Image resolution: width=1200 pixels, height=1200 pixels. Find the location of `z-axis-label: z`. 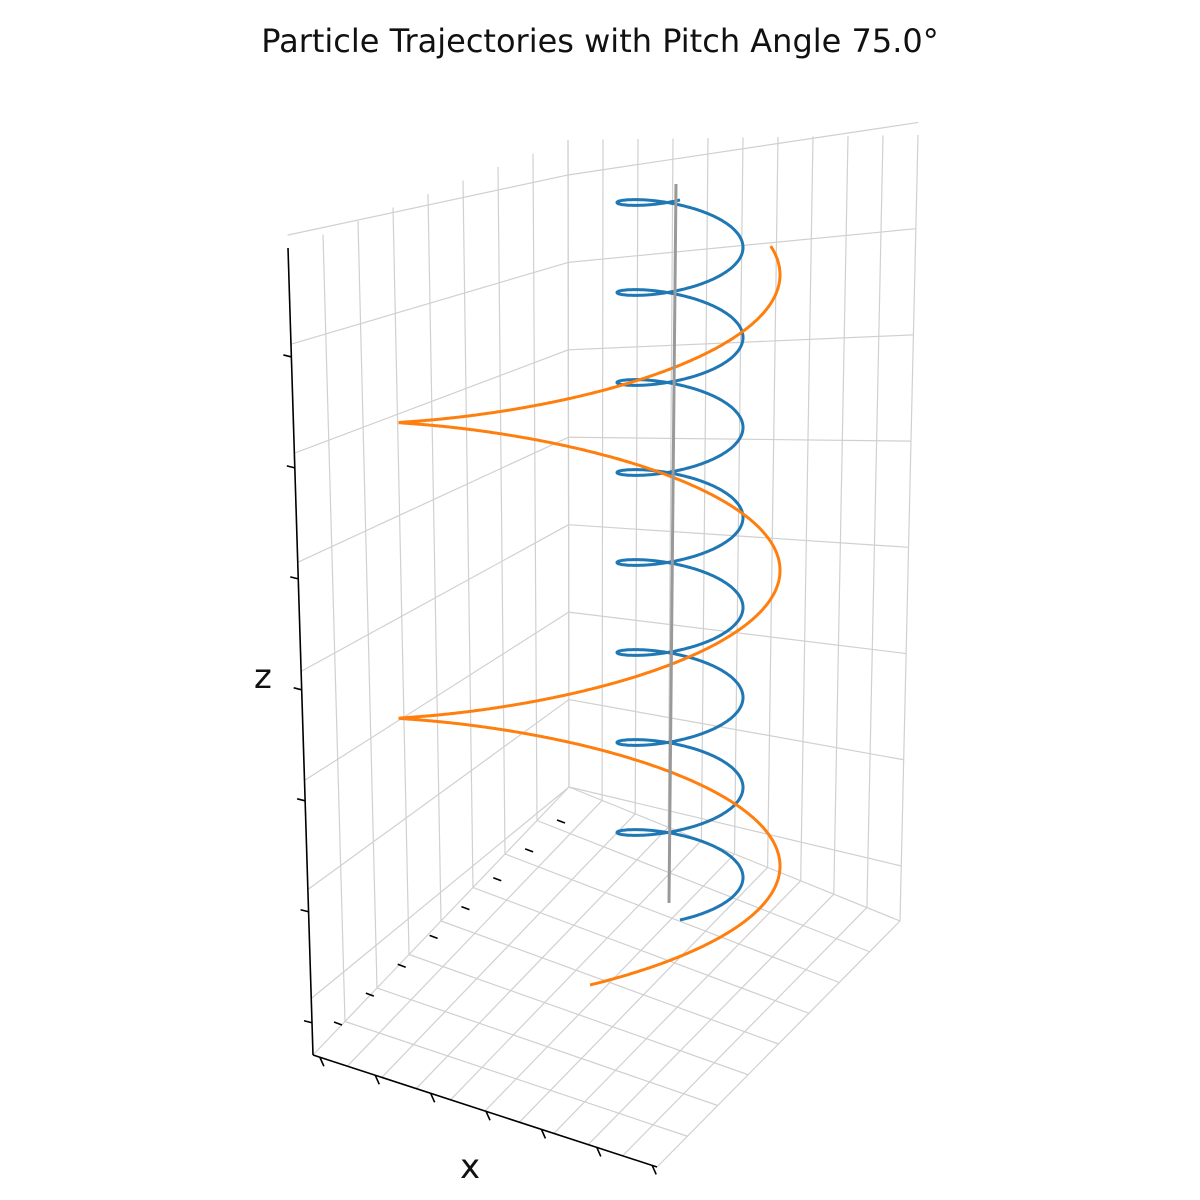

z-axis-label: z is located at coordinates (263, 677).